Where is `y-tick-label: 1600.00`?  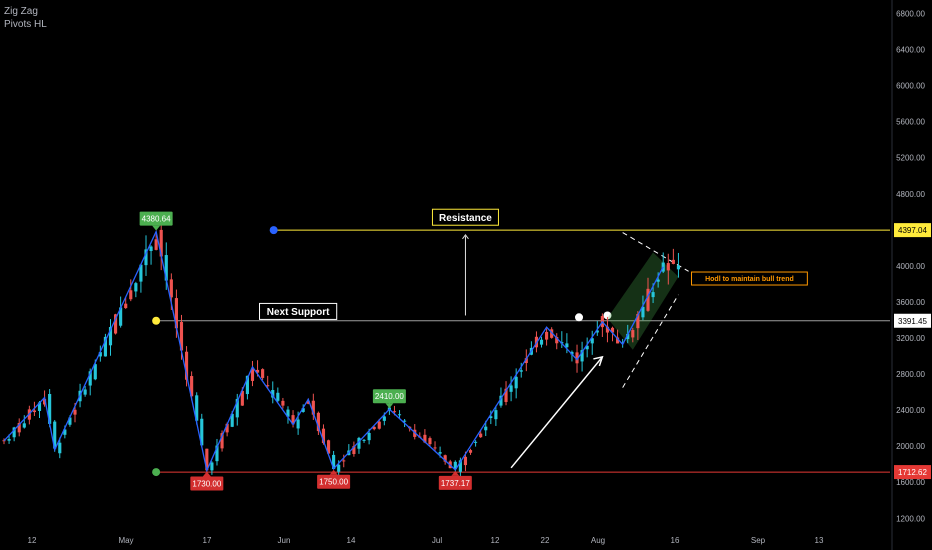 y-tick-label: 1600.00 is located at coordinates (910, 482).